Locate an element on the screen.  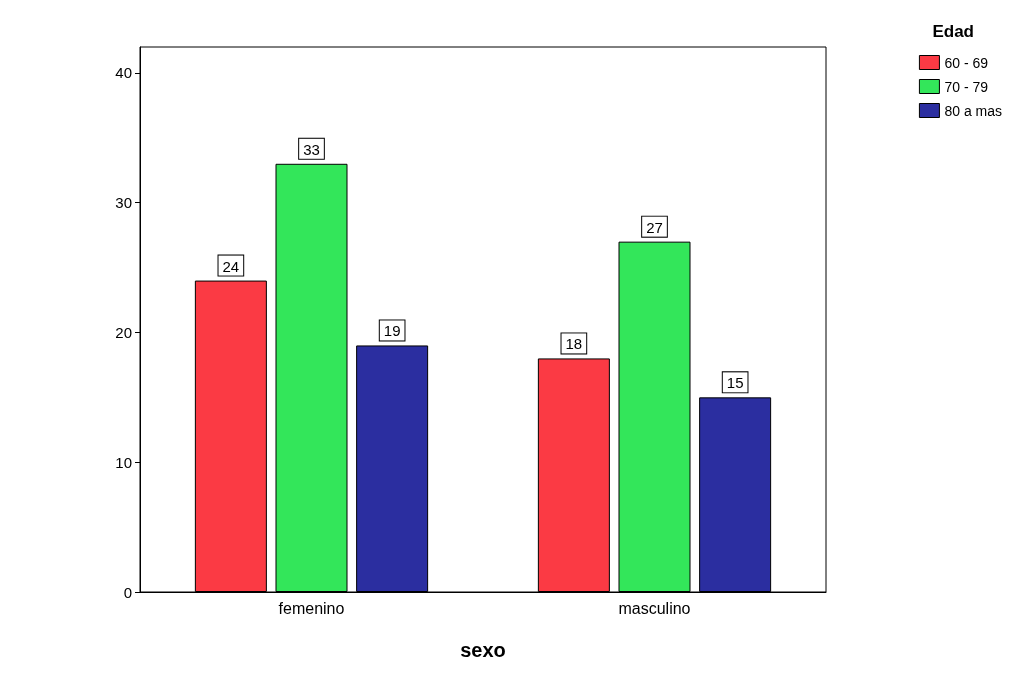
y-tick-label: 0 is located at coordinates (127, 592).